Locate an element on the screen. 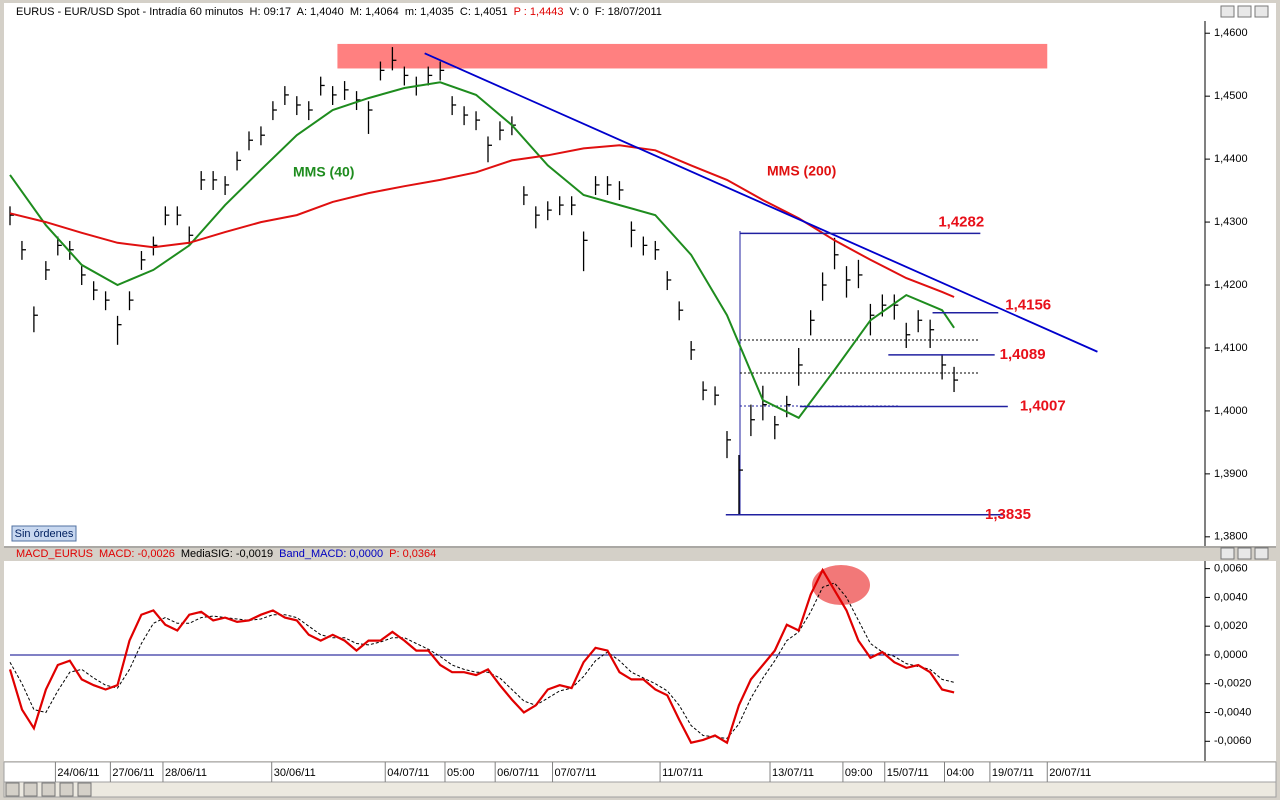  legend-item: MediaSIG: -0,0019 is located at coordinates (227, 554).